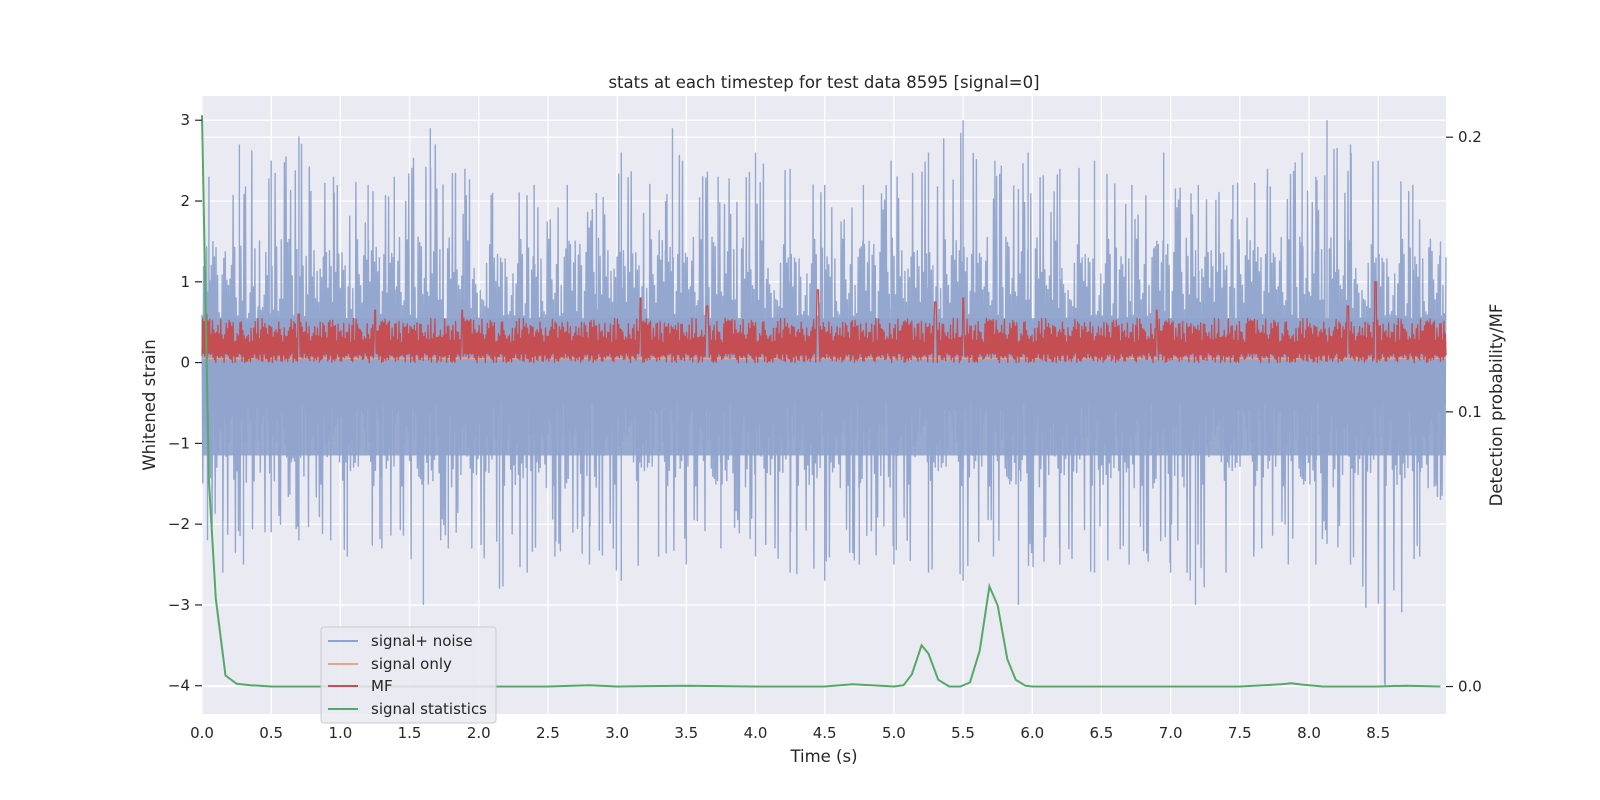 The image size is (1600, 800). What do you see at coordinates (179, 605) in the screenshot?
I see `y-tick-label-6: −3` at bounding box center [179, 605].